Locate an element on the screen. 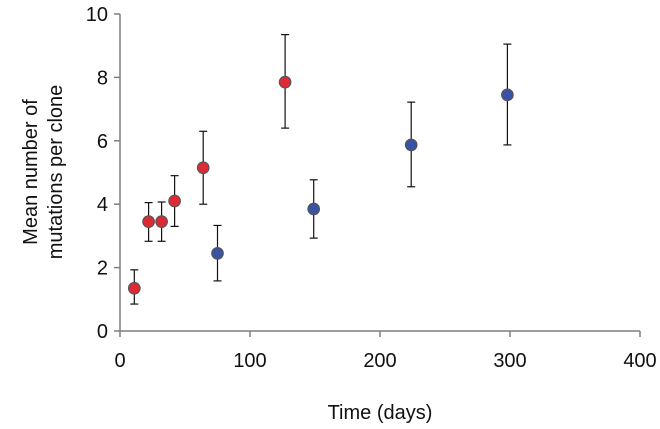 This screenshot has width=660, height=429. x-tick-label: 300 is located at coordinates (509, 361).